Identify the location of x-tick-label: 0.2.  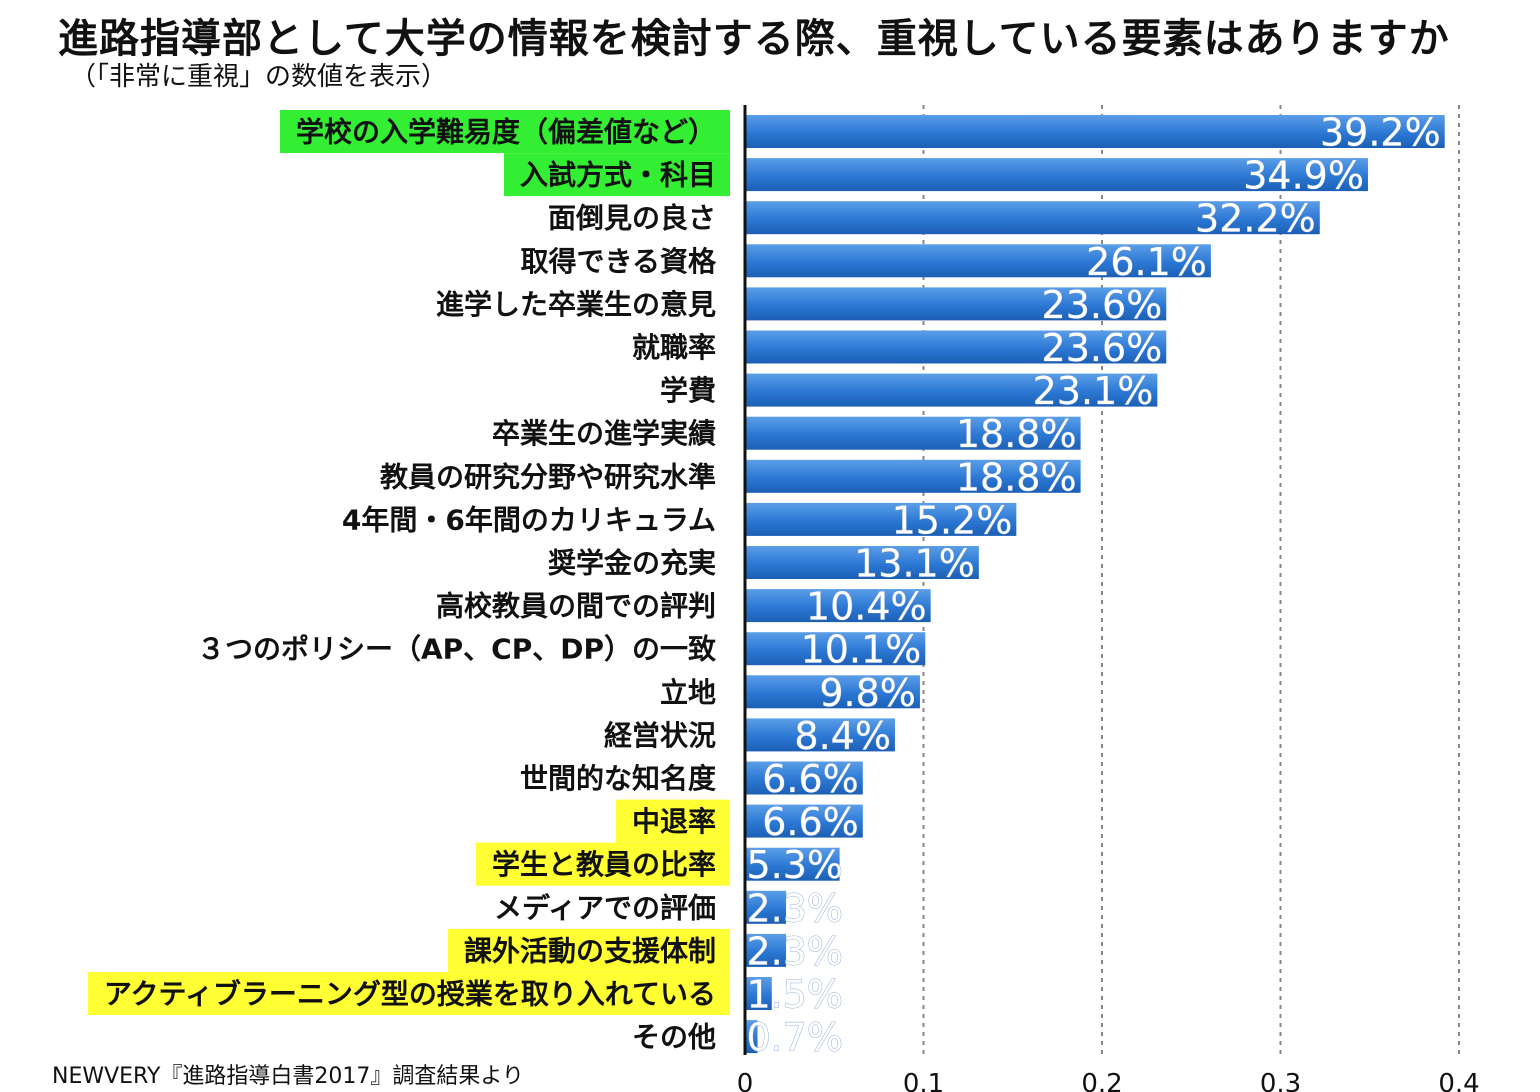
(1101, 1080).